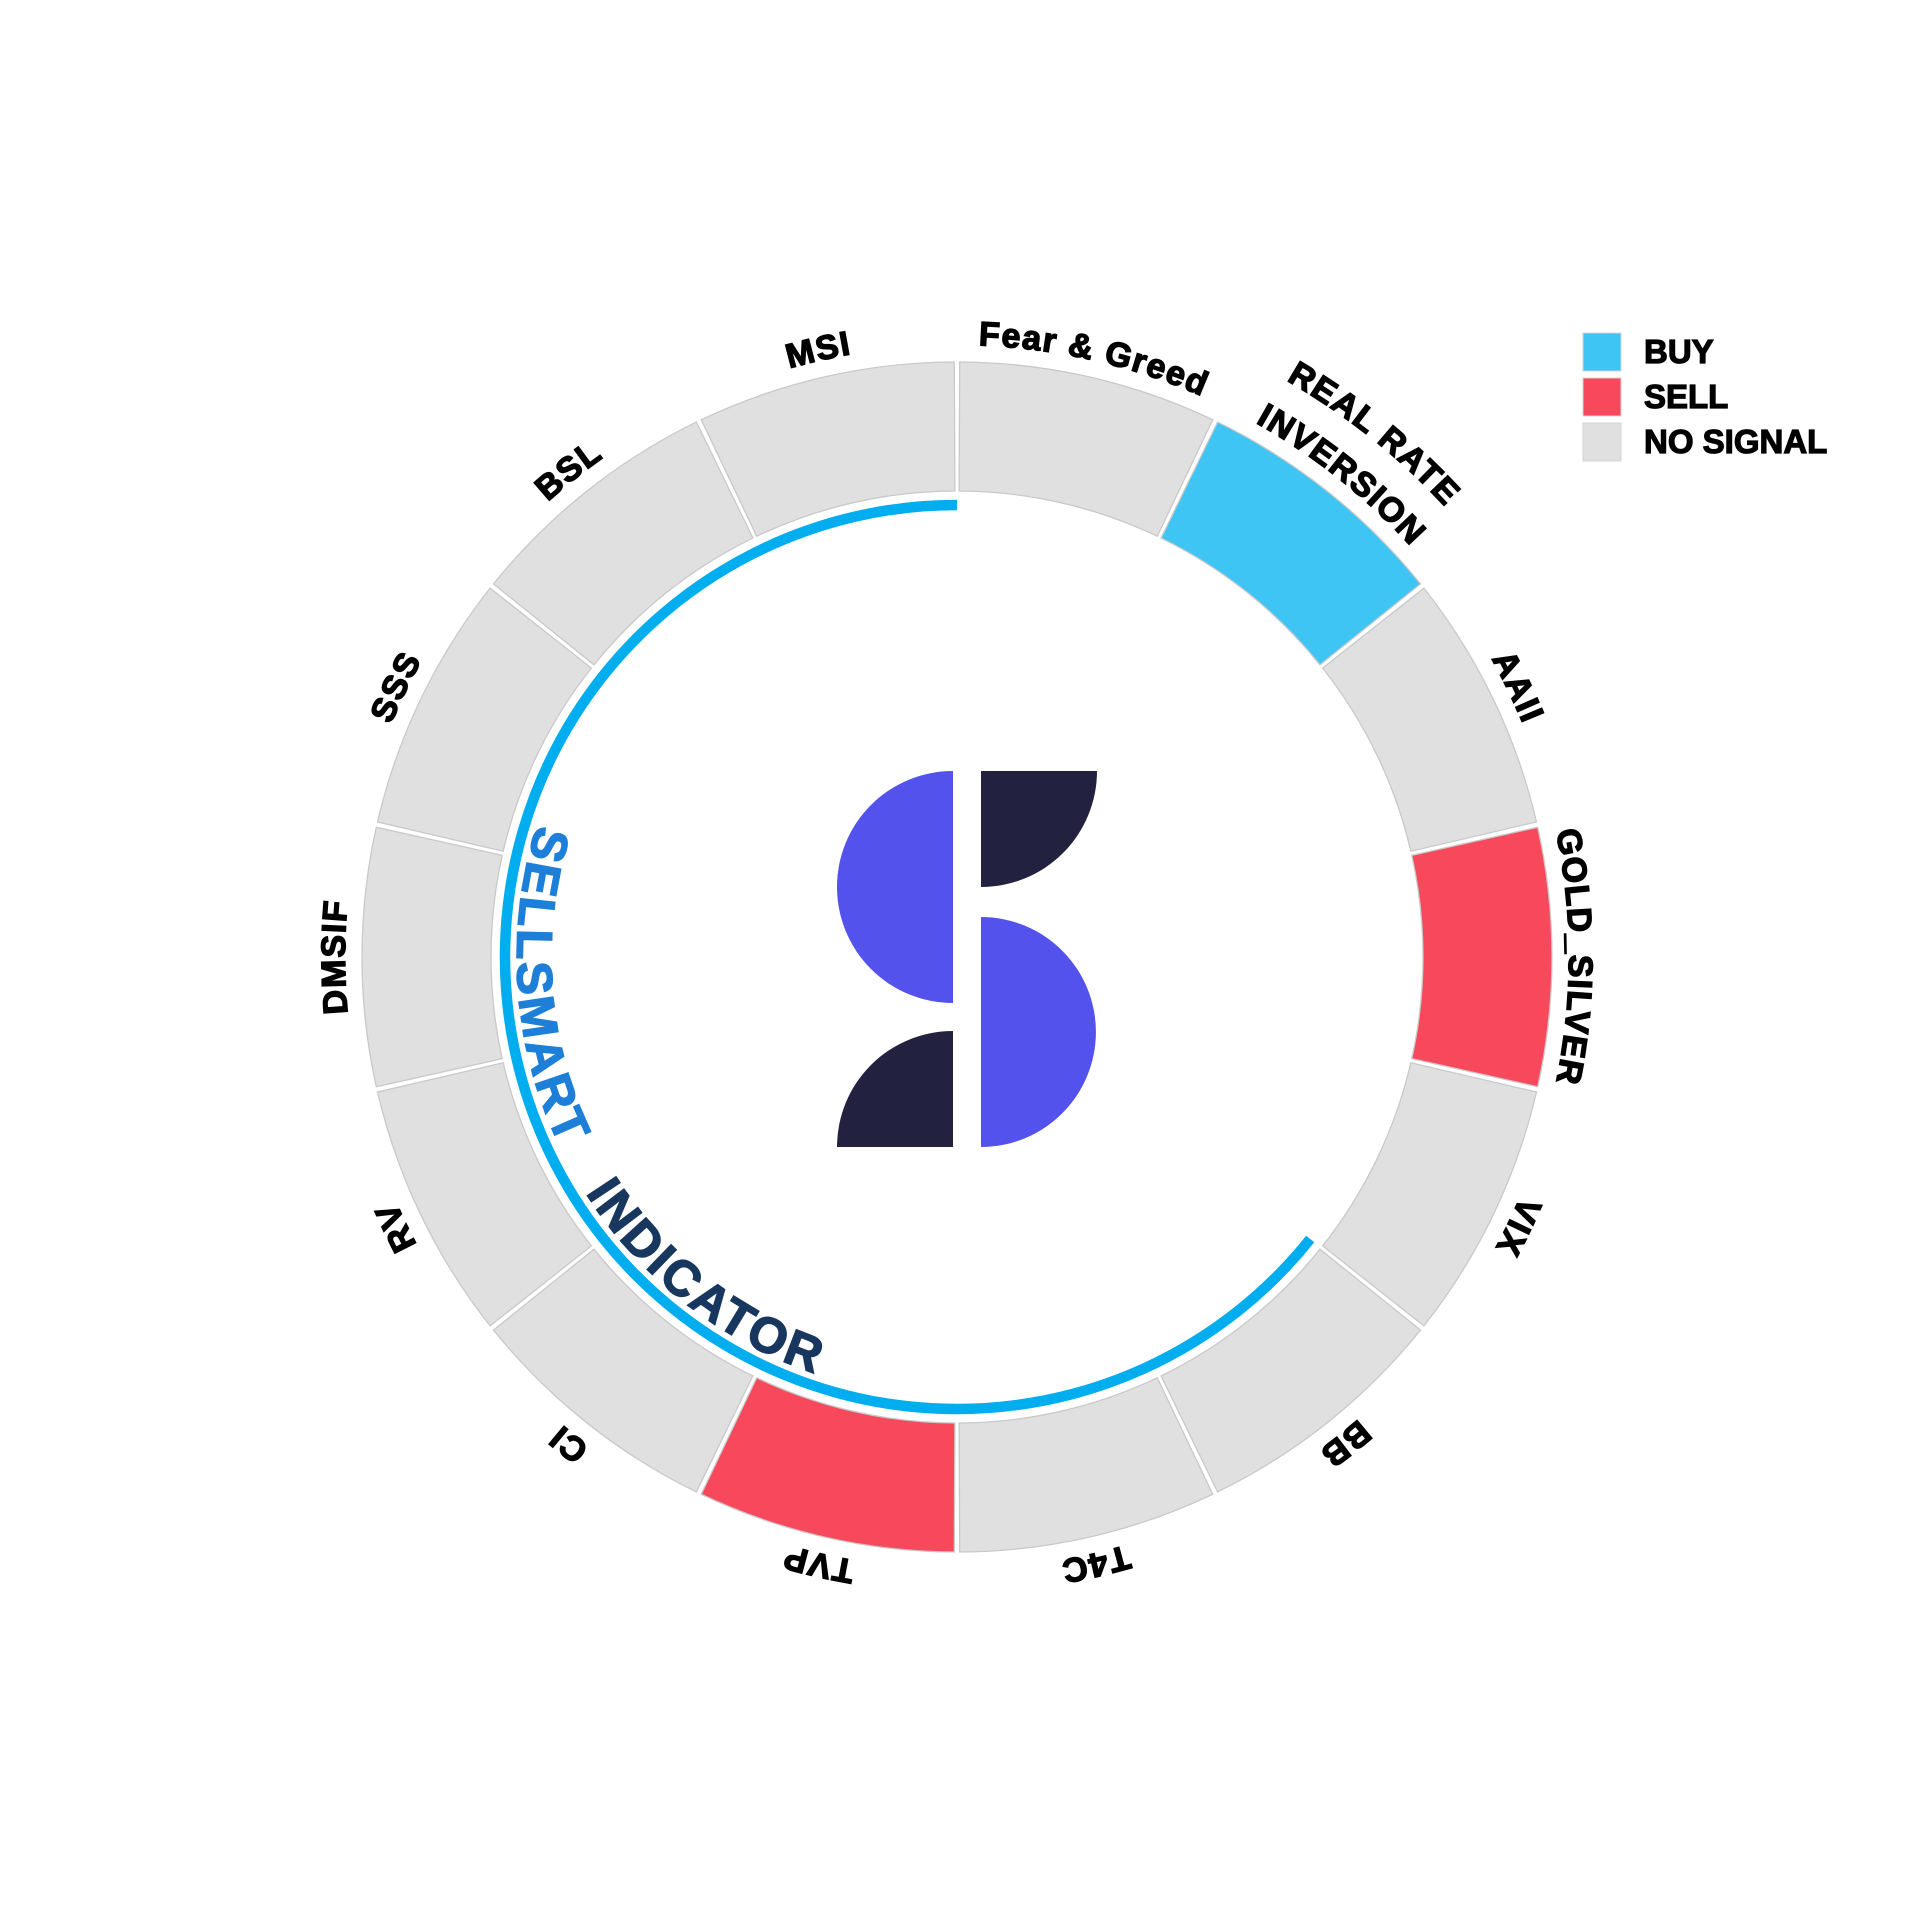  What do you see at coordinates (895, 887) in the screenshot?
I see `logo-top-left-semicircle` at bounding box center [895, 887].